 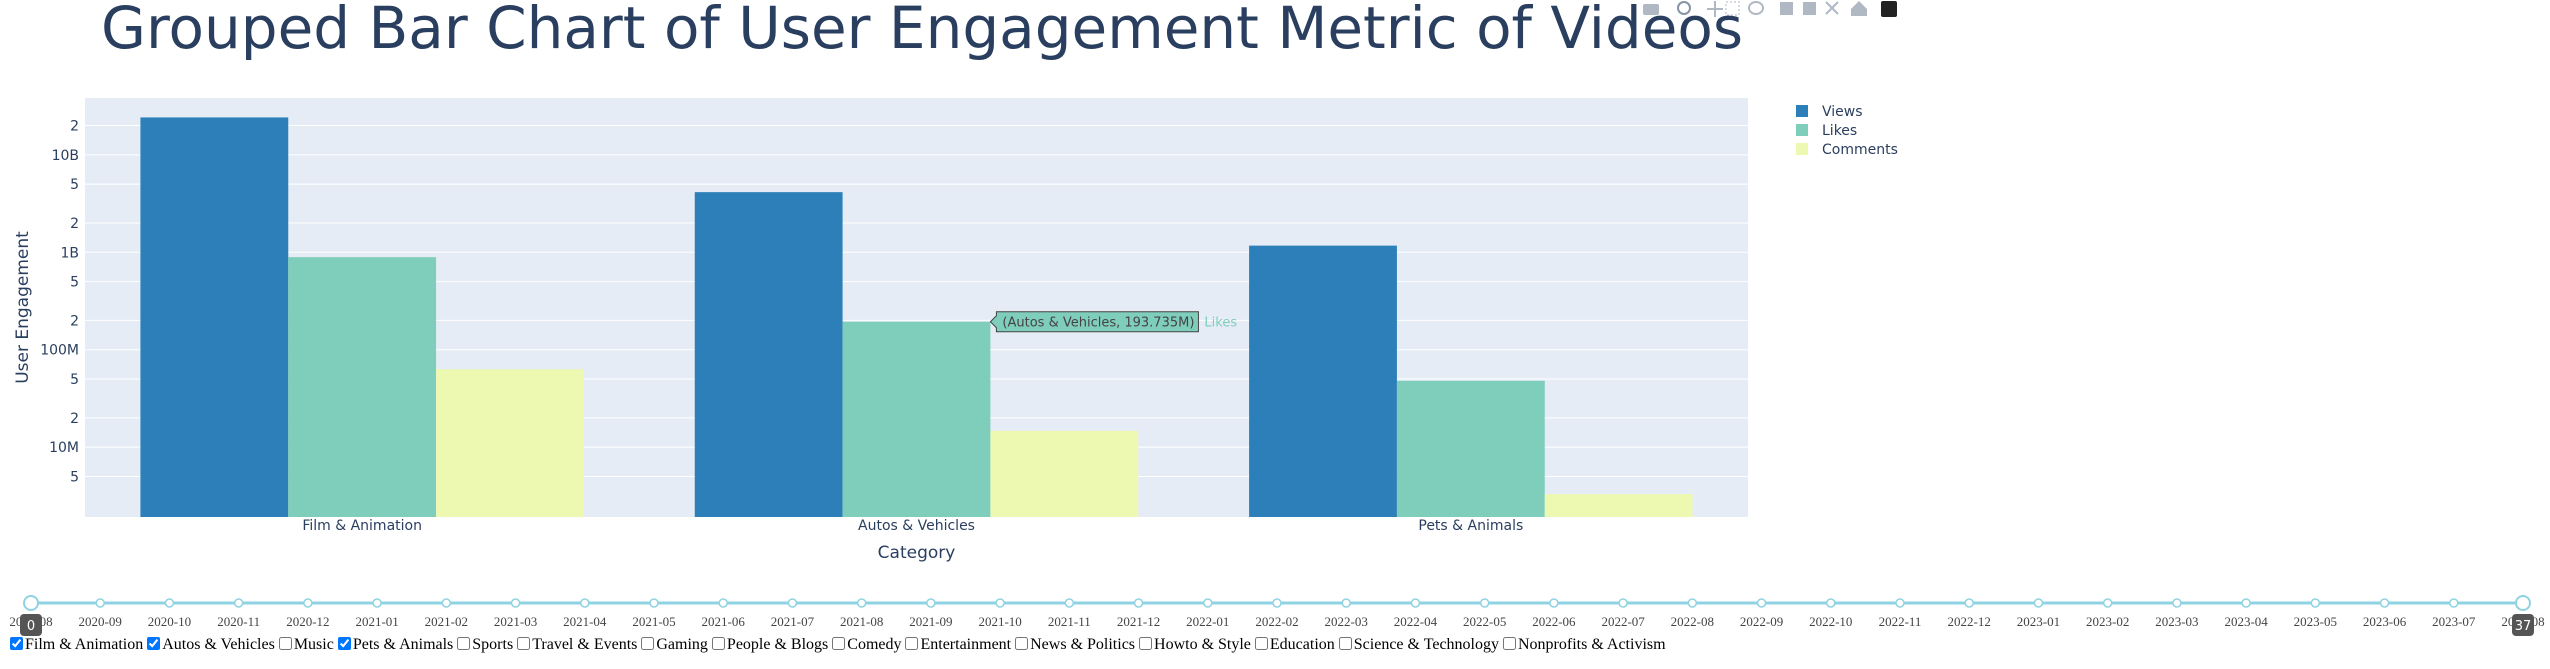 I want to click on lasso-icon, so click(x=1756, y=8).